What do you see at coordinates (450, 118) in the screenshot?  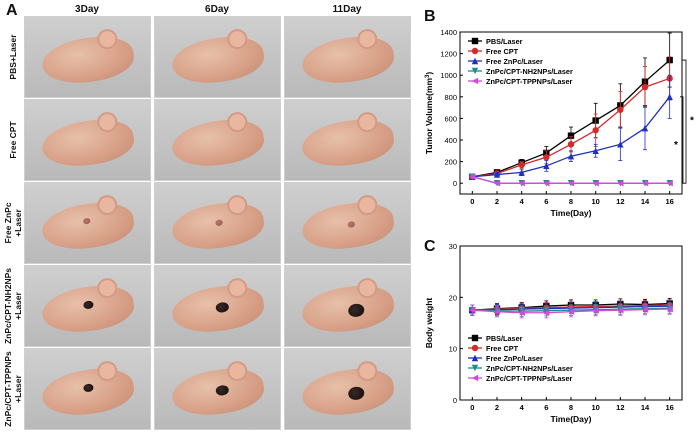 I see `y-tick-label: 600` at bounding box center [450, 118].